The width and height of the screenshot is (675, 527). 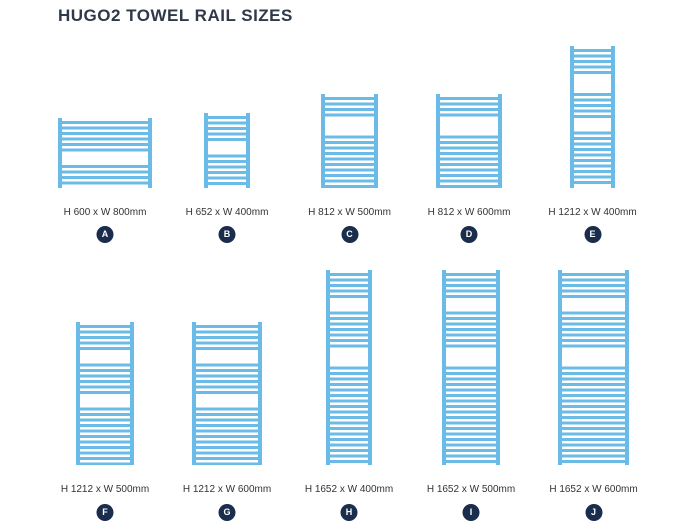 What do you see at coordinates (349, 367) in the screenshot?
I see `towel-rail-h` at bounding box center [349, 367].